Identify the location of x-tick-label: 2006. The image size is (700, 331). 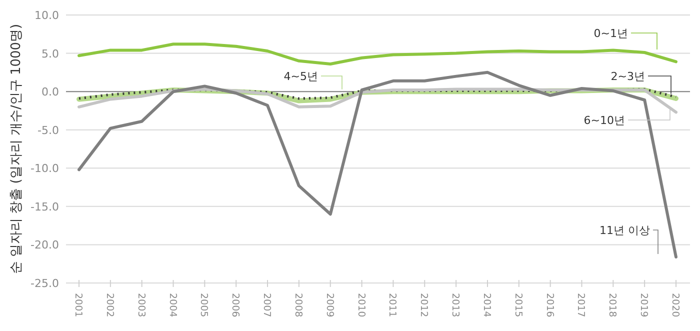
(235, 305).